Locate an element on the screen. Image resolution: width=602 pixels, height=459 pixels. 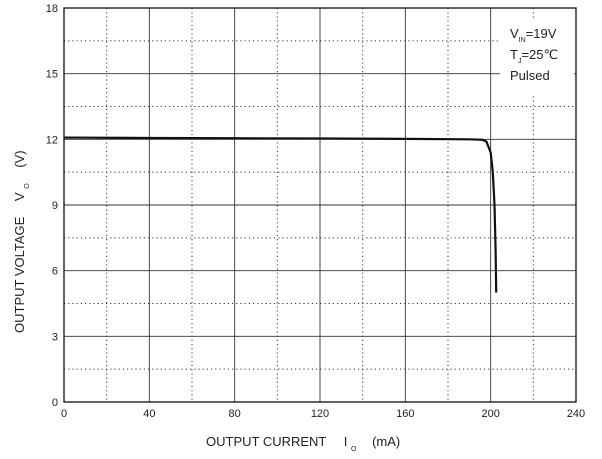
y-tick-label: 0 is located at coordinates (55, 403).